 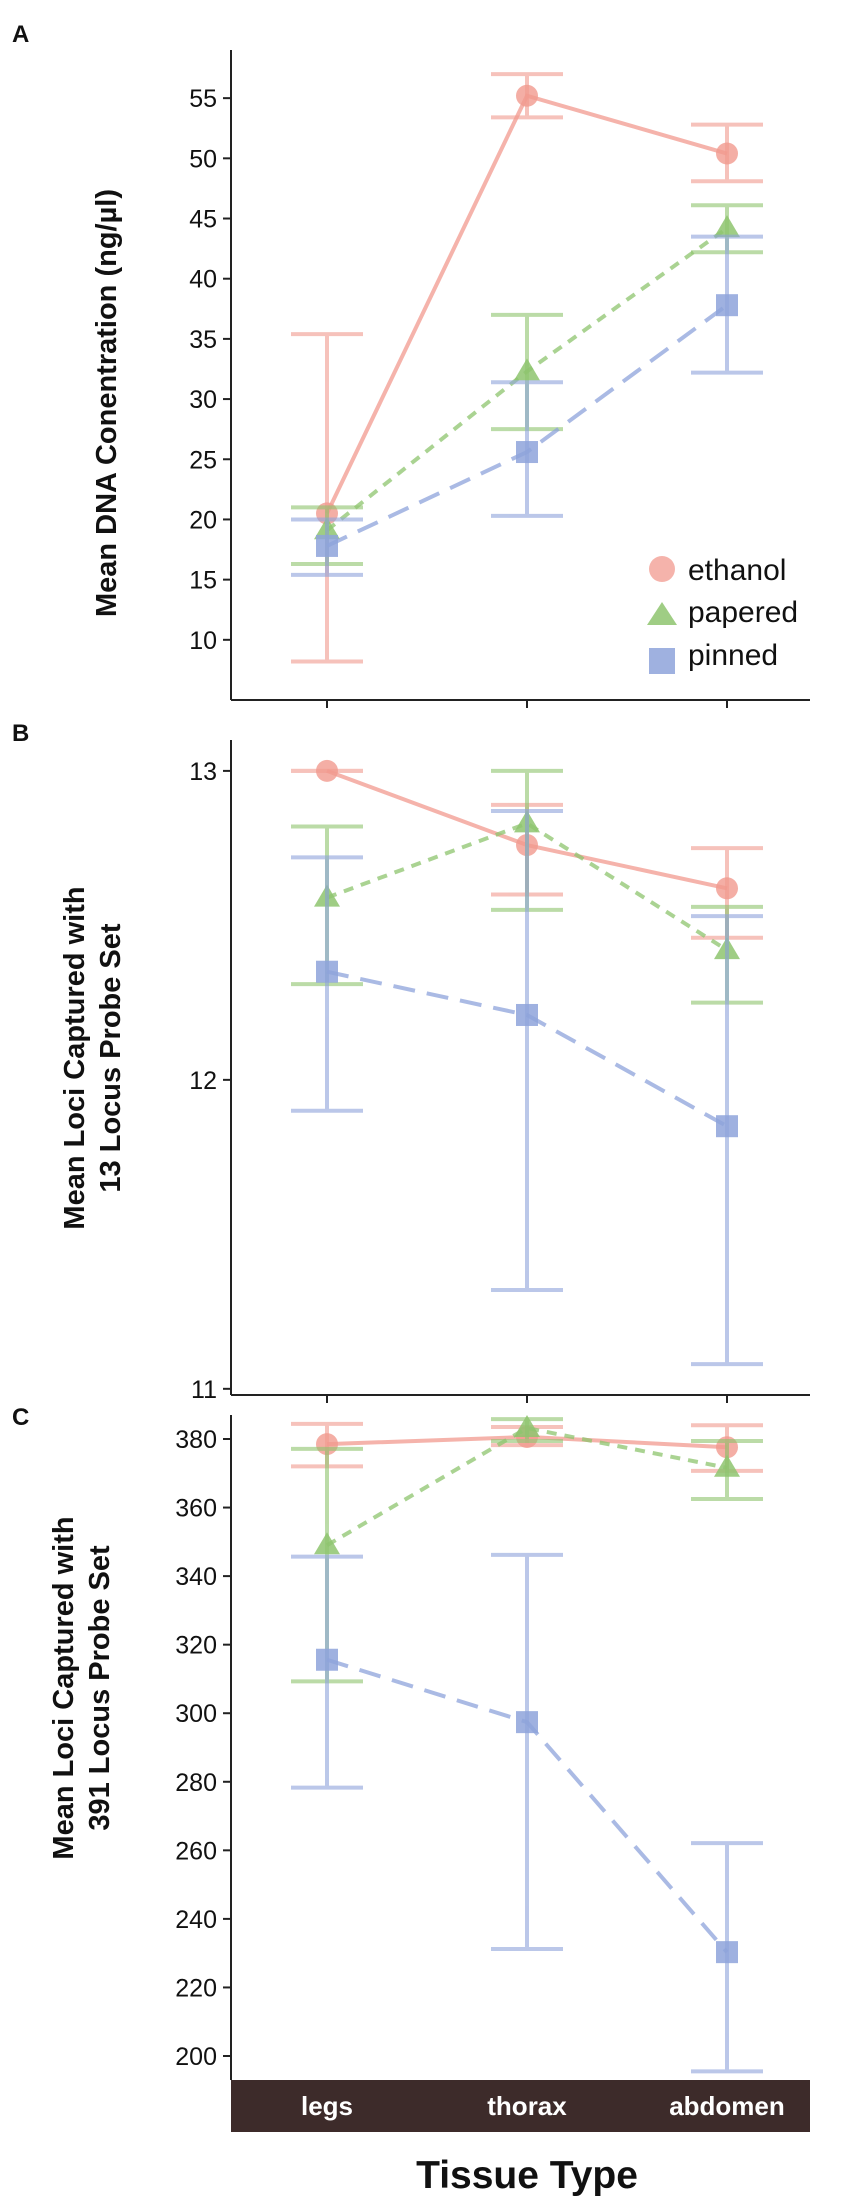 What do you see at coordinates (203, 220) in the screenshot?
I see `y-tick-label-a-45: 45` at bounding box center [203, 220].